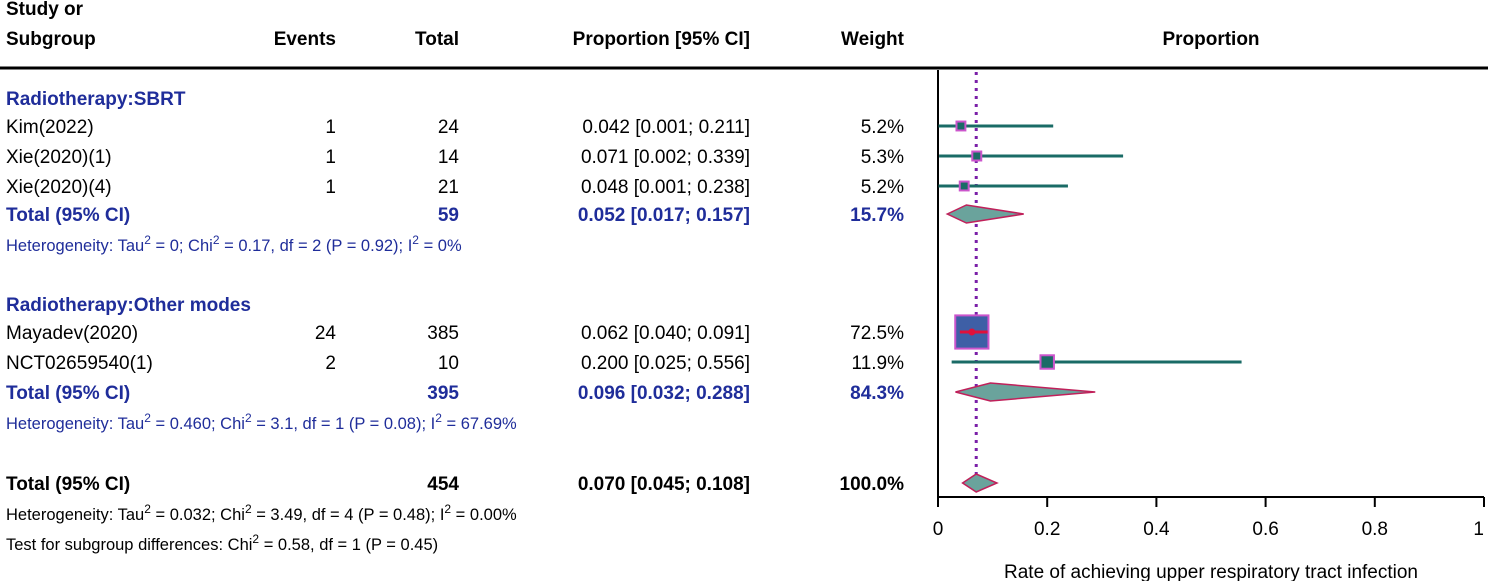 The image size is (1488, 581). Describe the element at coordinates (448, 187) in the screenshot. I see `study-total: 21` at that location.